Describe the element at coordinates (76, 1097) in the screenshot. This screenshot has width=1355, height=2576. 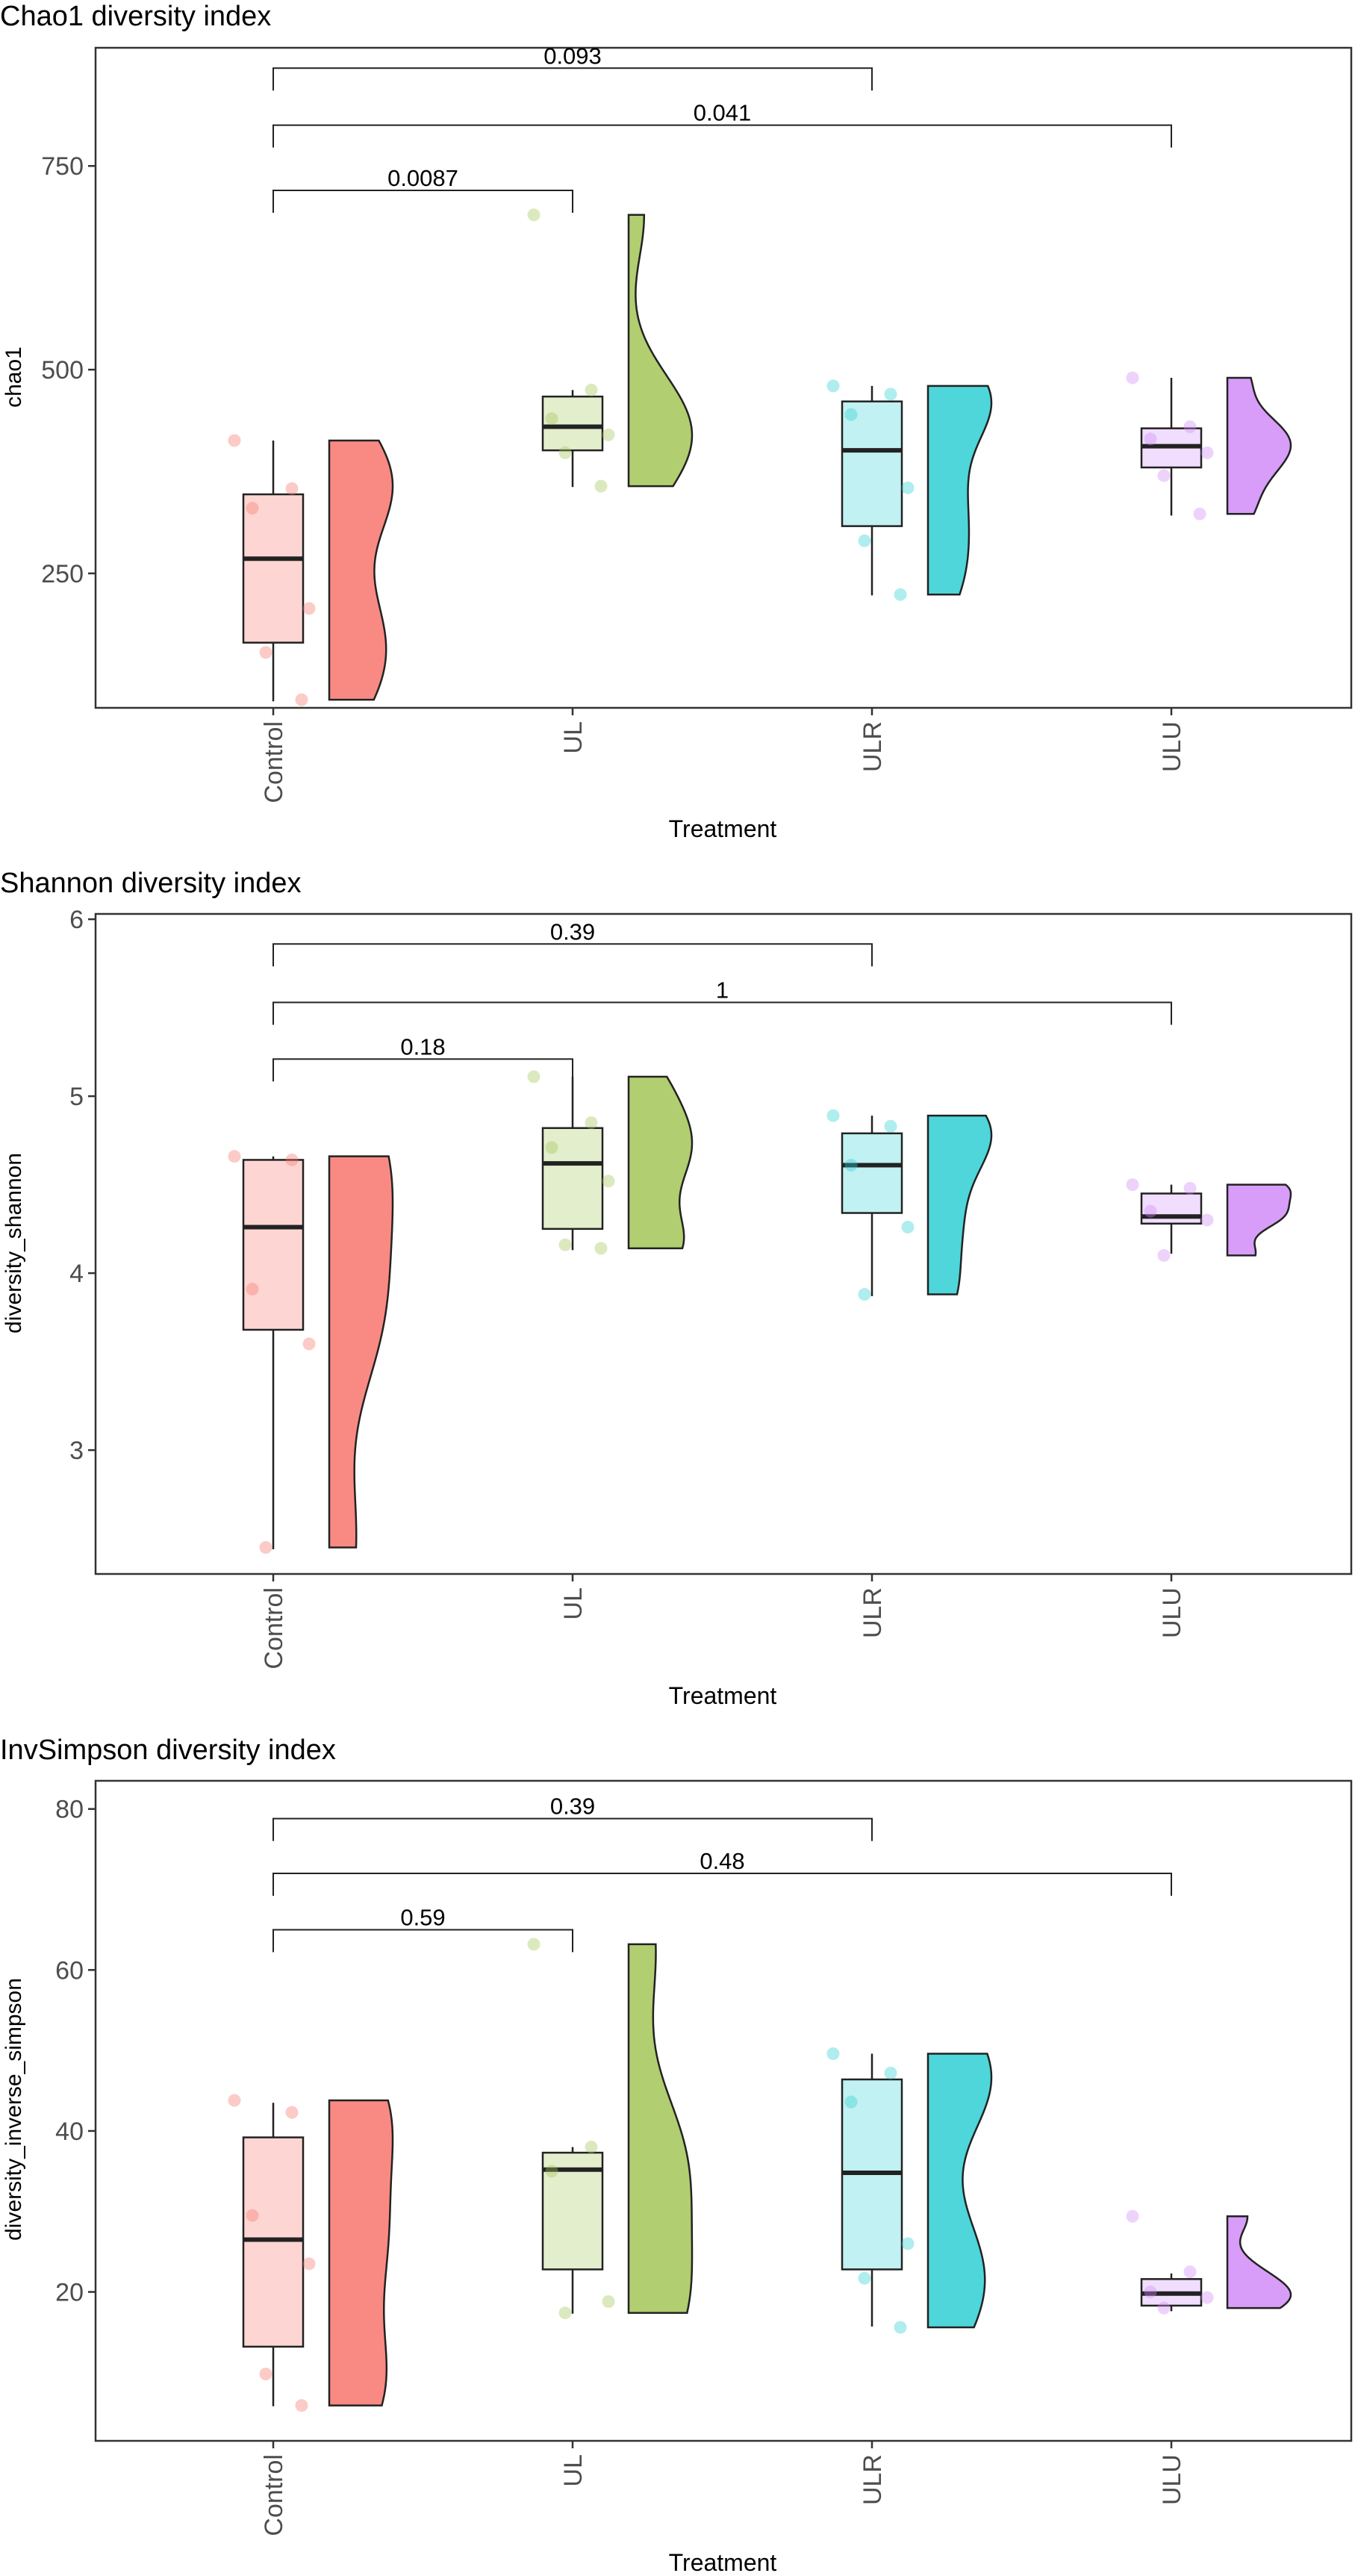
I see `y-tick-label: 5` at that location.